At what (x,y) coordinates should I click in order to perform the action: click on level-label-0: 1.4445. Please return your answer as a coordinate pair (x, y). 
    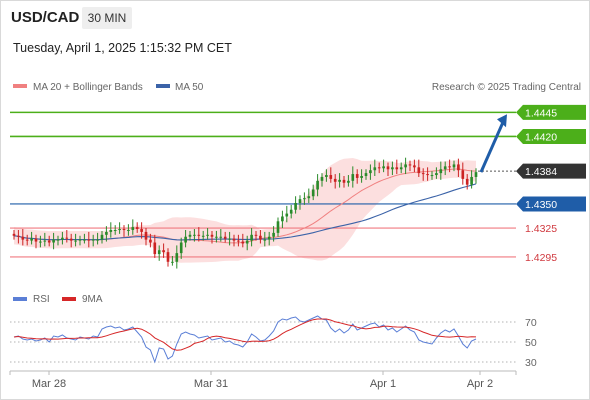
    Looking at the image, I should click on (541, 113).